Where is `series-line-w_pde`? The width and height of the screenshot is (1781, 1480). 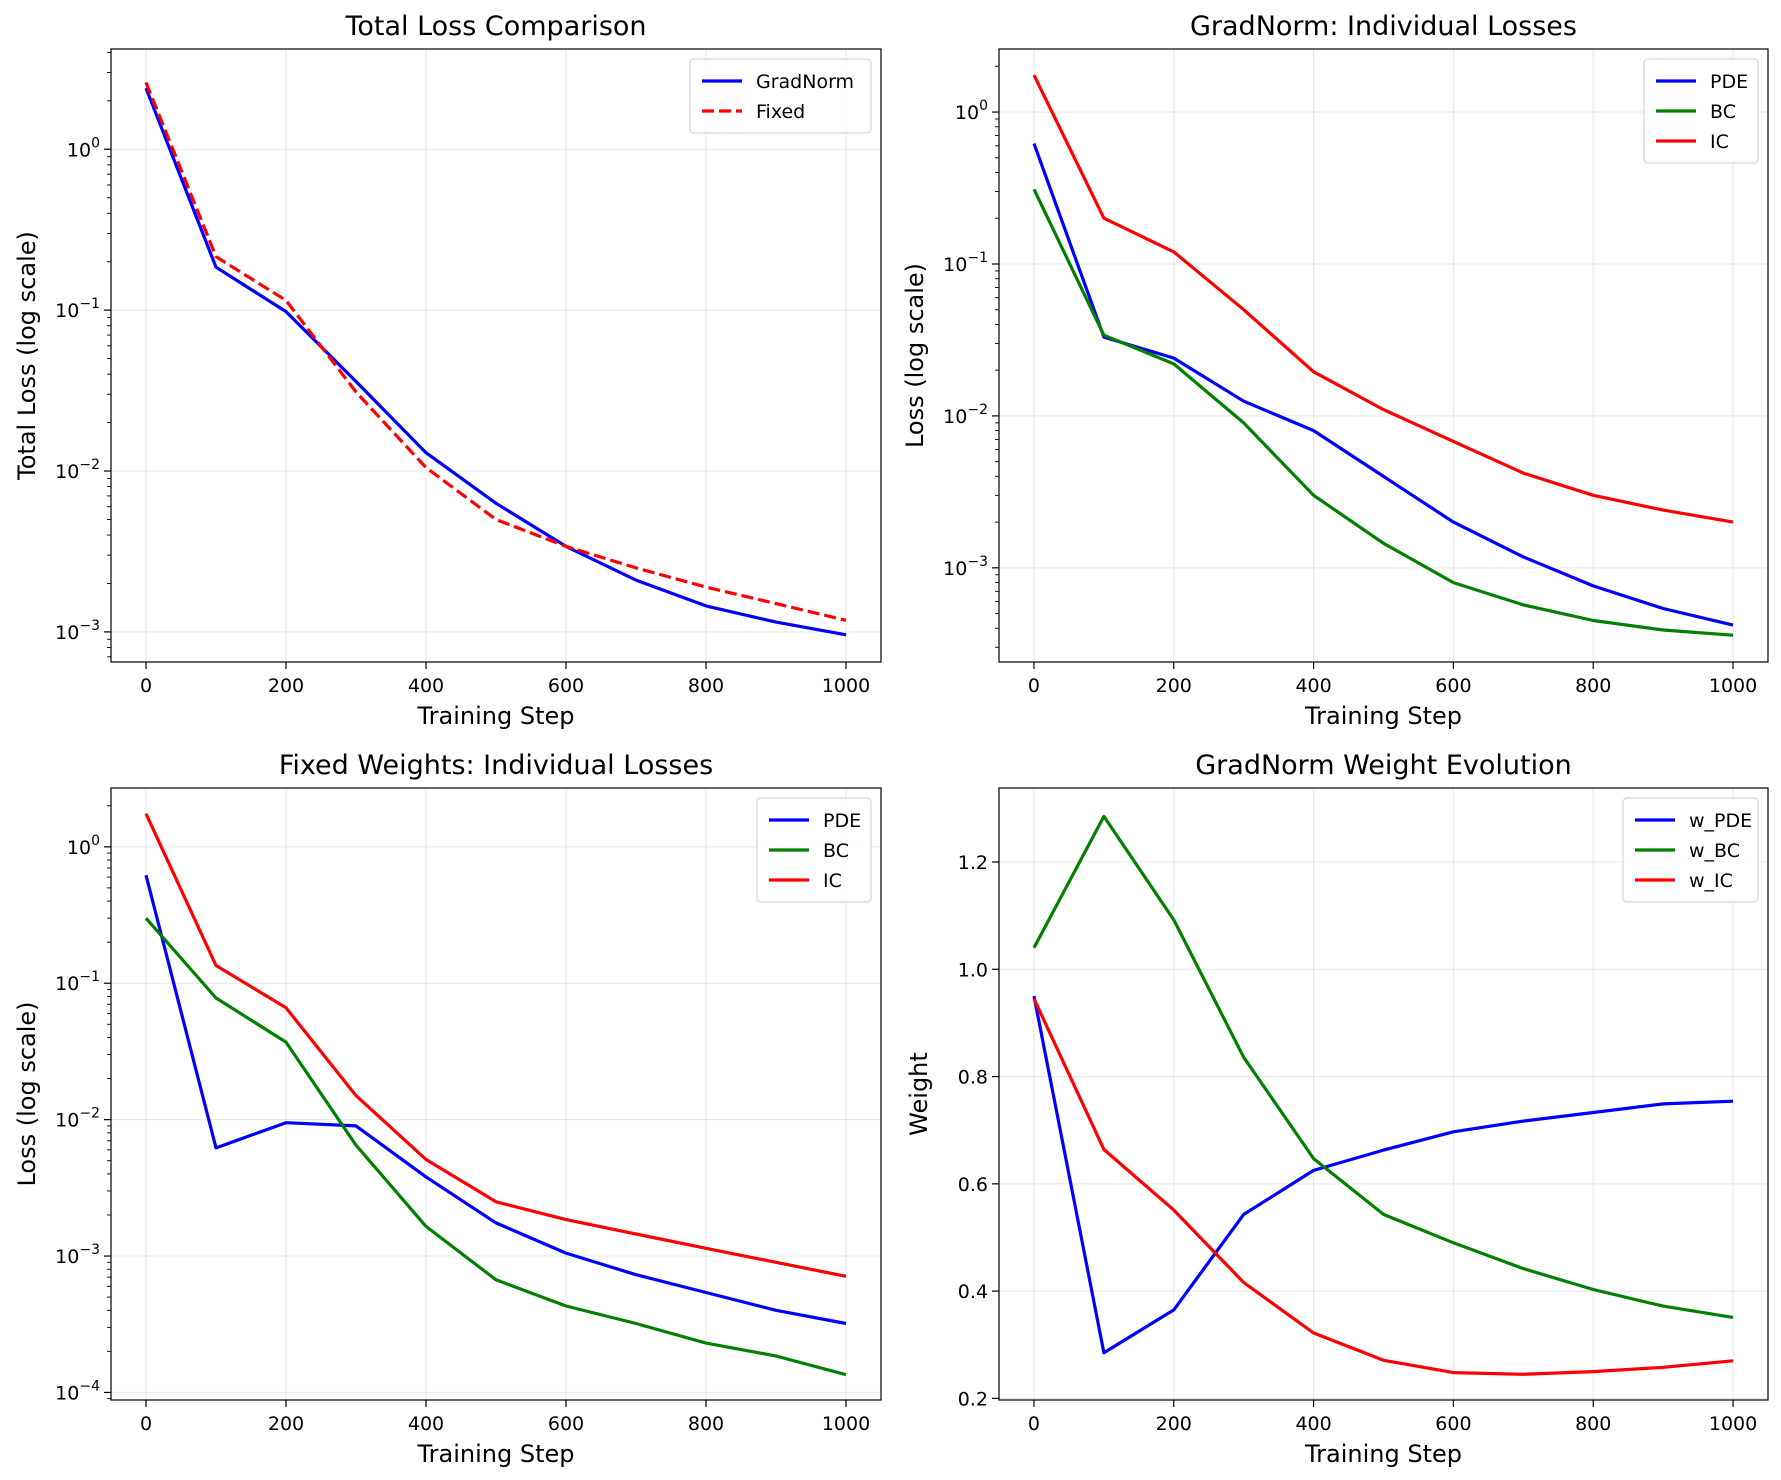 series-line-w_pde is located at coordinates (1383, 1175).